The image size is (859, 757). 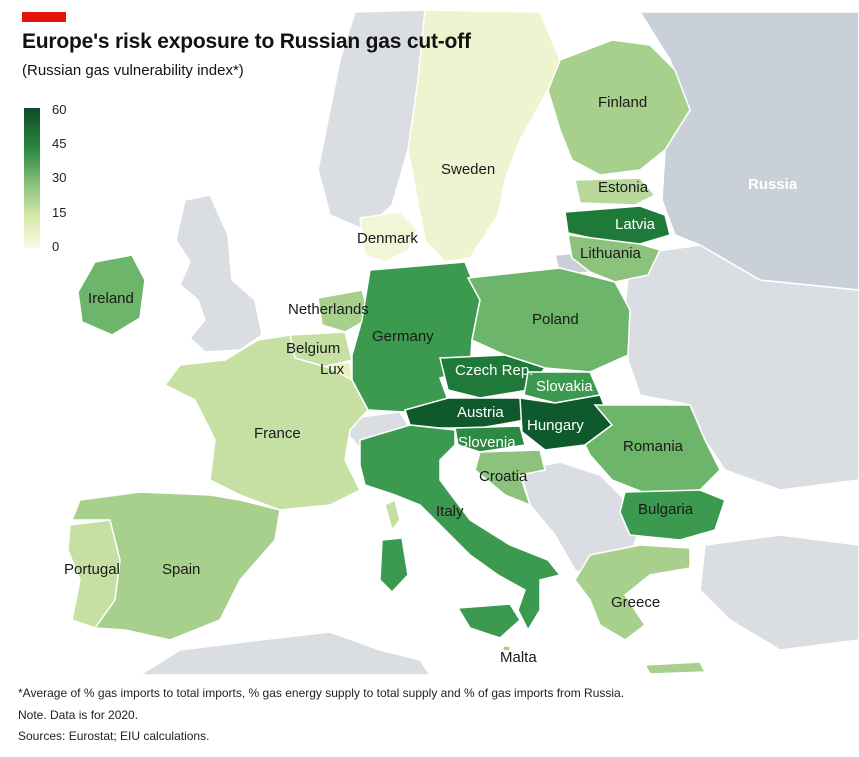 What do you see at coordinates (266, 422) in the screenshot?
I see `france-shape` at bounding box center [266, 422].